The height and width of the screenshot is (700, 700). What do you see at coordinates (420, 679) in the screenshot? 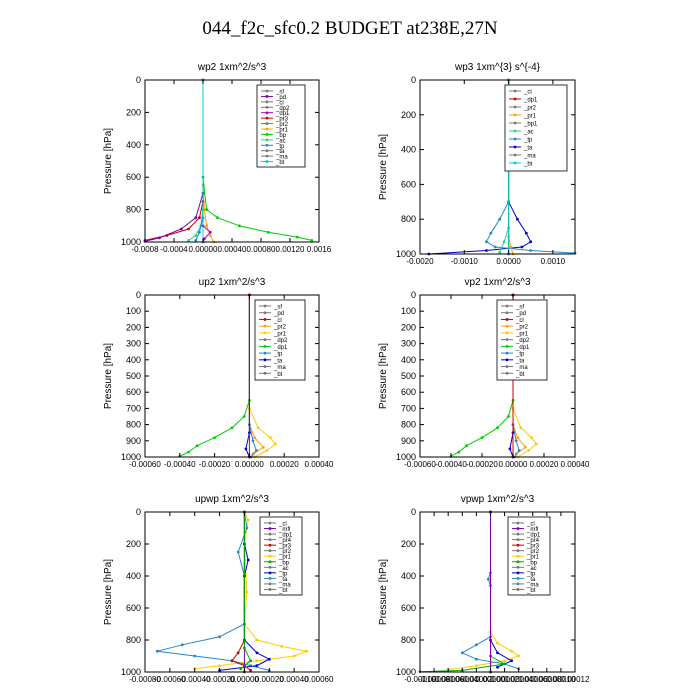
I see `x-tick-label: -0.00010` at bounding box center [420, 679].